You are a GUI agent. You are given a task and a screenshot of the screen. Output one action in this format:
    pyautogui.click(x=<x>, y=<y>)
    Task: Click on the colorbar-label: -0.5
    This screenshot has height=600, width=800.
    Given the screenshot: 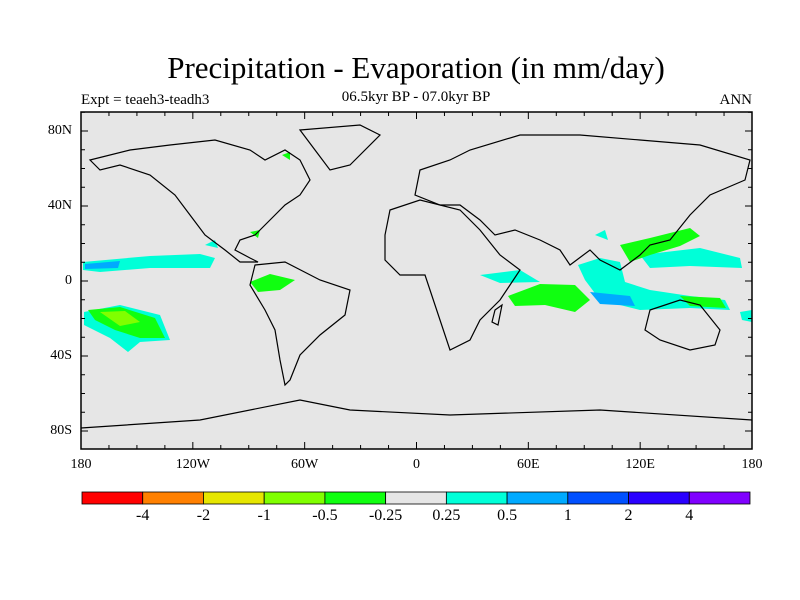 What is the action you would take?
    pyautogui.click(x=325, y=515)
    